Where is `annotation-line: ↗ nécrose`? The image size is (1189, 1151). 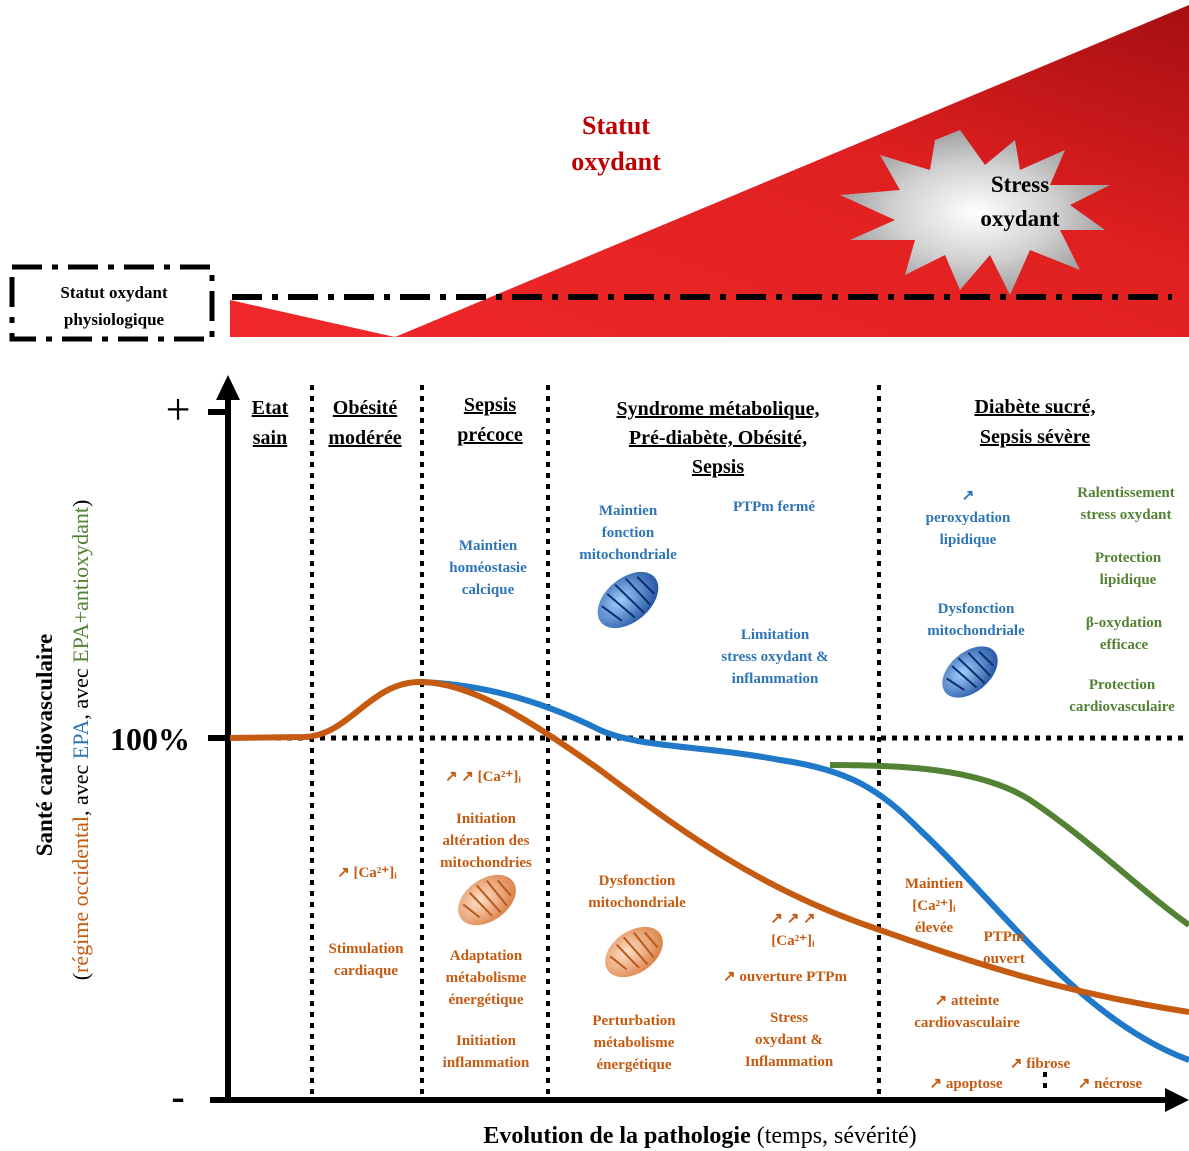
annotation-line: ↗ nécrose is located at coordinates (1110, 1084).